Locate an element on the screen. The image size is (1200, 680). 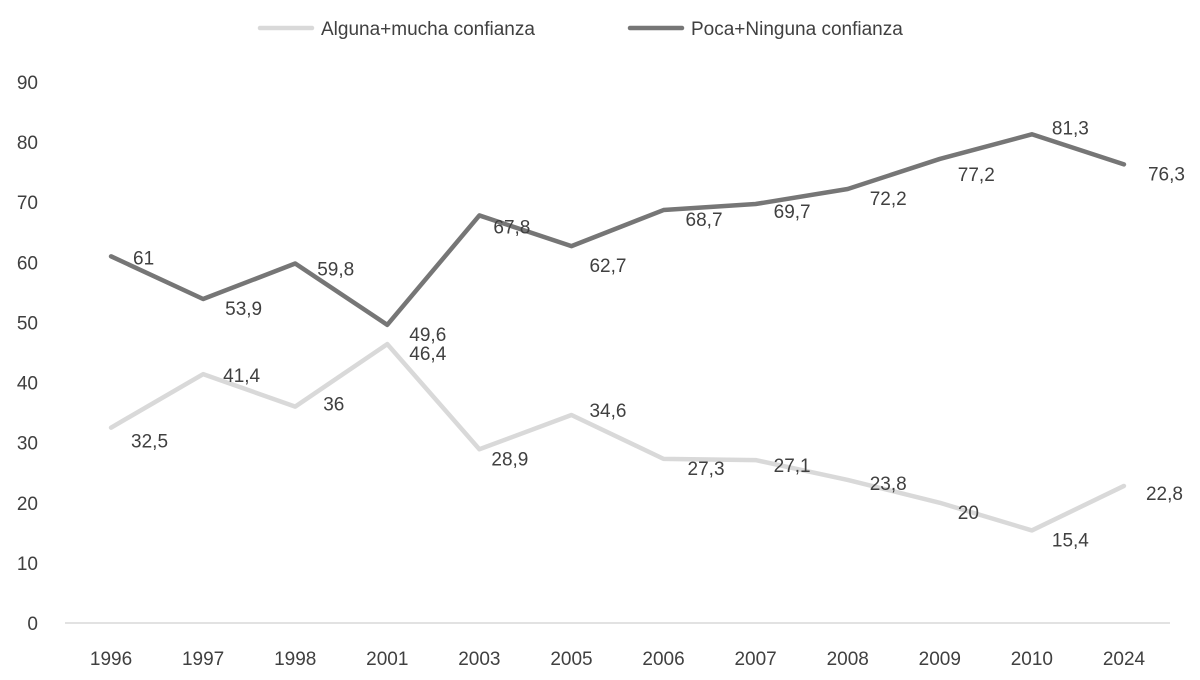
y-tick-label: 60 is located at coordinates (27, 263).